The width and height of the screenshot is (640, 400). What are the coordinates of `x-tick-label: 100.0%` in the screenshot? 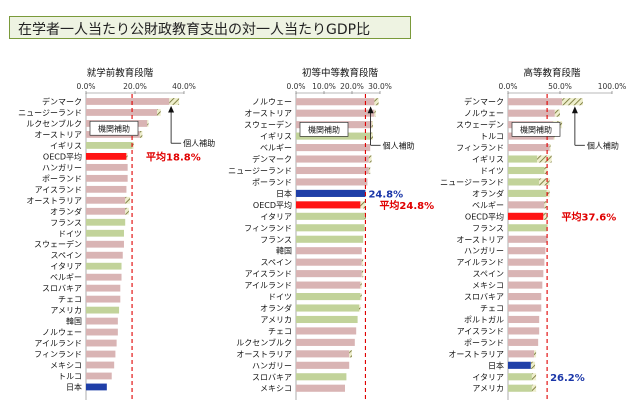 It's located at (612, 86).